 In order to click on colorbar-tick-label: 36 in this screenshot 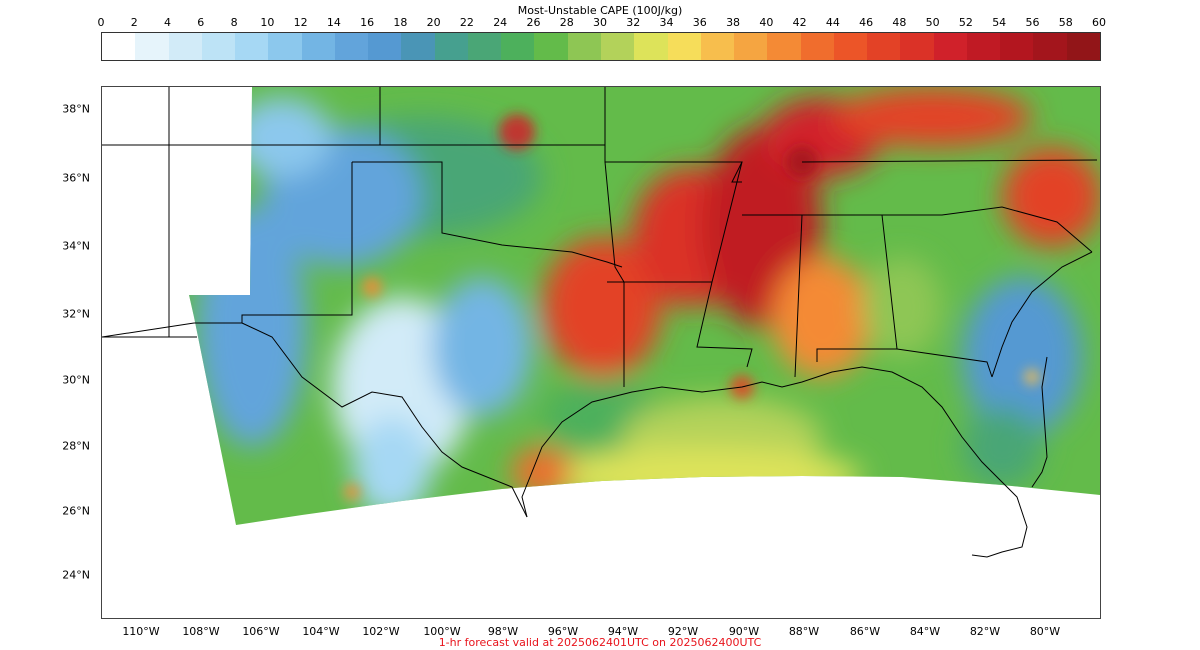, I will do `click(699, 22)`.